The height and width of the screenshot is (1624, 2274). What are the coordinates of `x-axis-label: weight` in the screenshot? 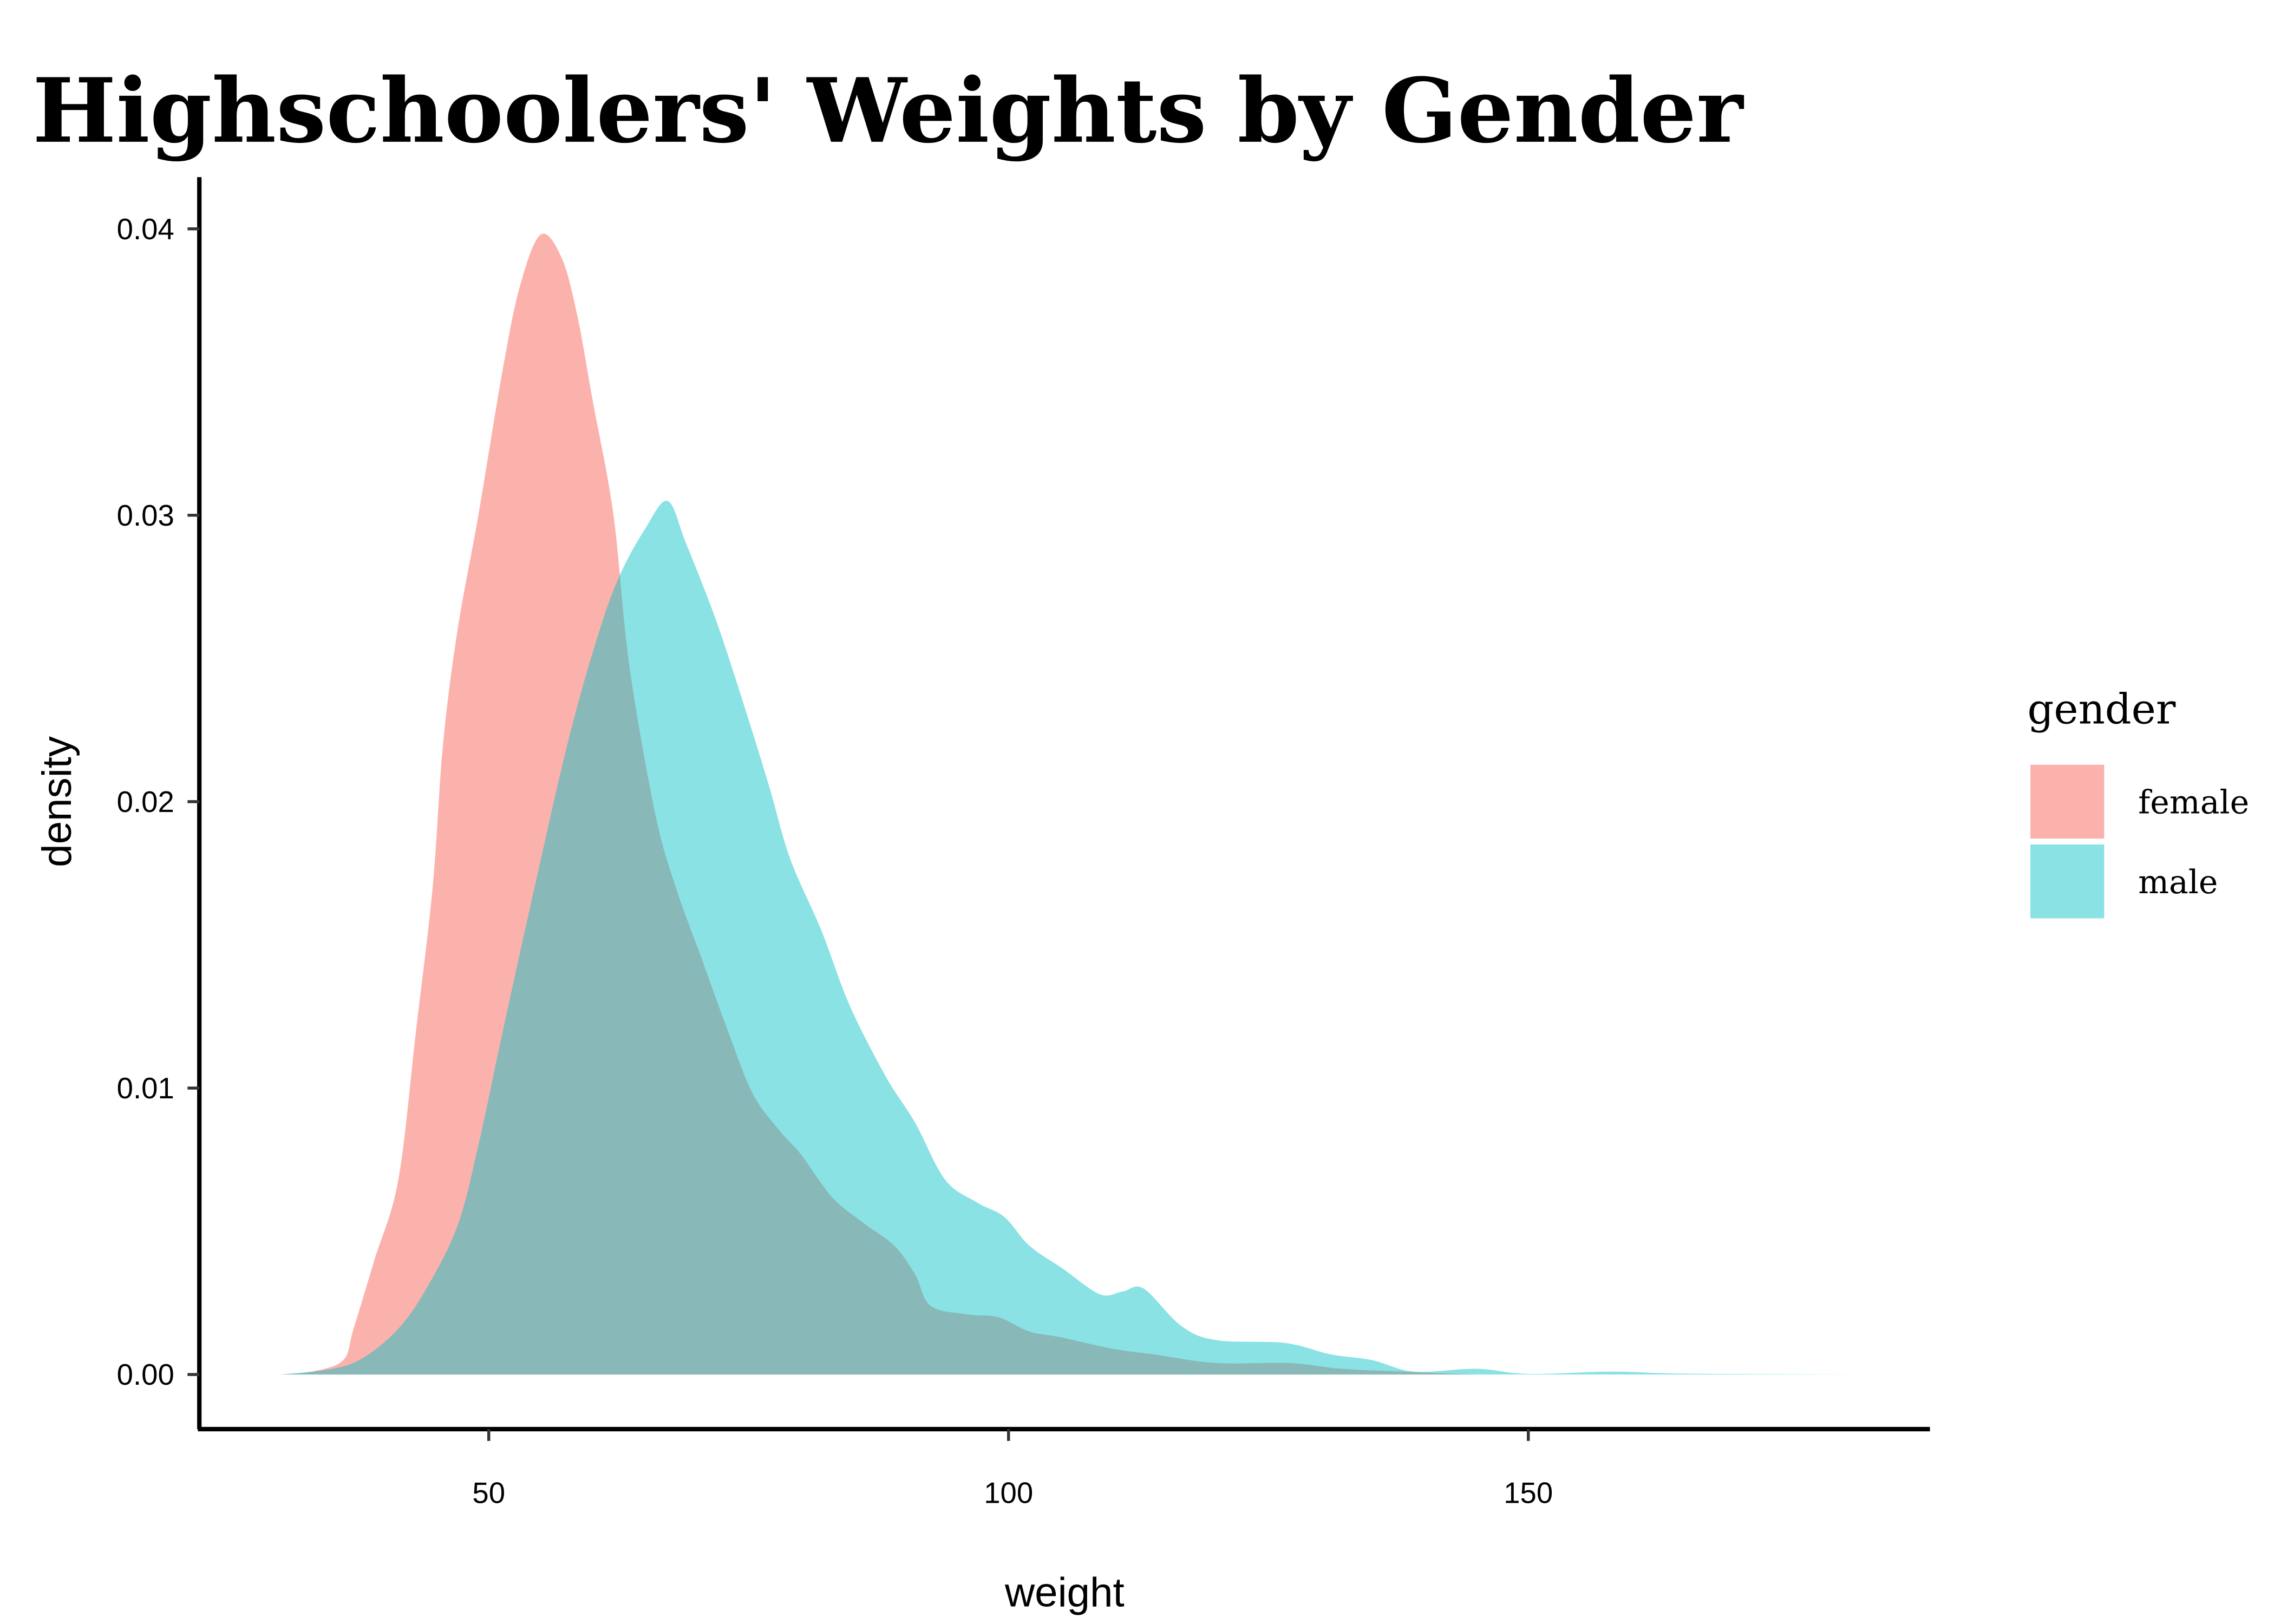 It's located at (1064, 1592).